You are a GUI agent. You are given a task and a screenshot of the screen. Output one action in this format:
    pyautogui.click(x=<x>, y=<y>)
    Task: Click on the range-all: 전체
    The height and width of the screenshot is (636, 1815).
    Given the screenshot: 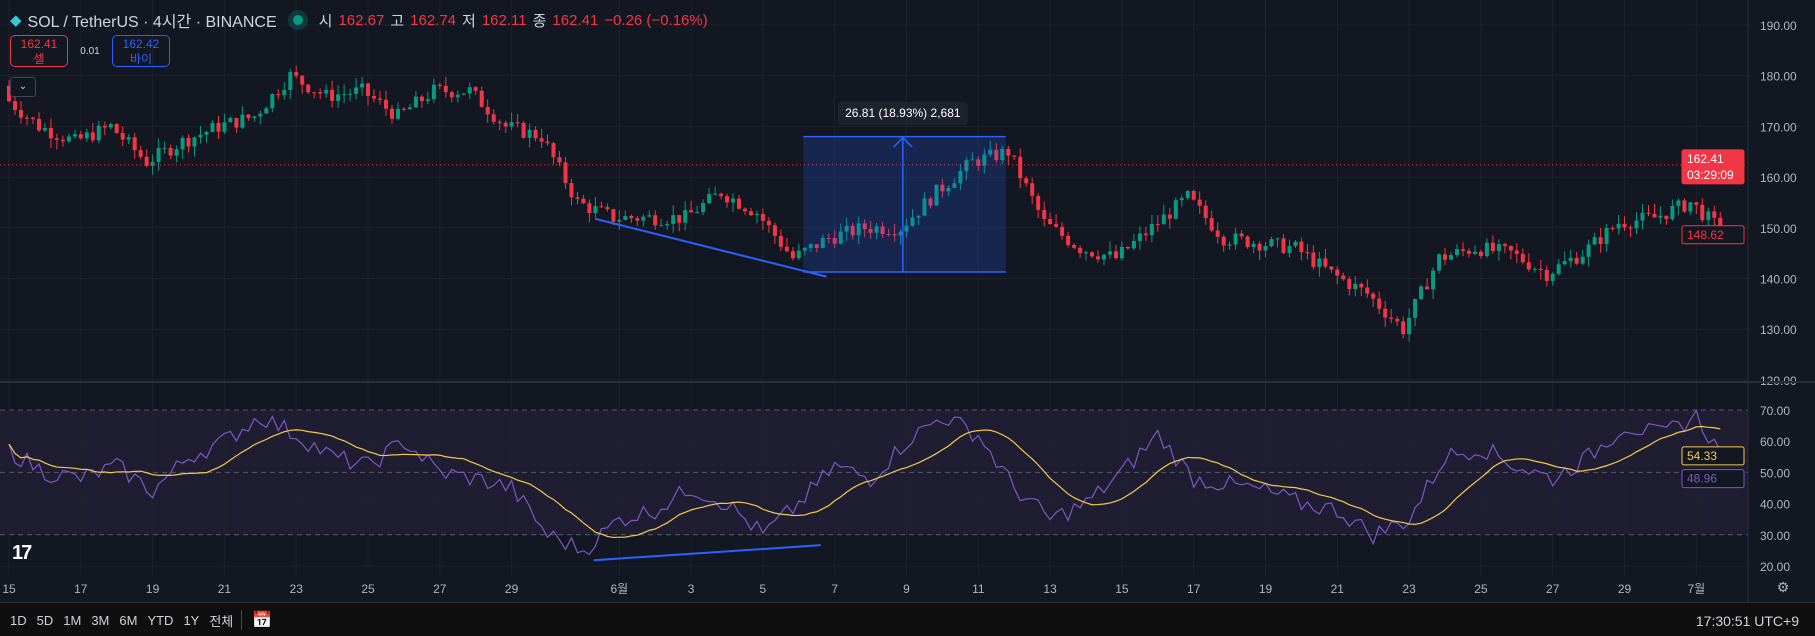 What is the action you would take?
    pyautogui.click(x=221, y=621)
    